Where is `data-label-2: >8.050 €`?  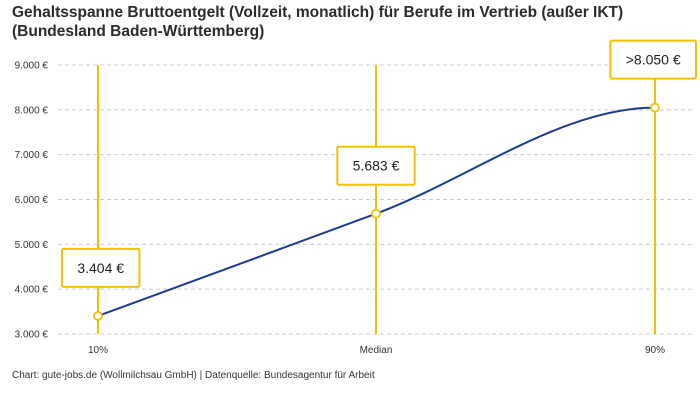
data-label-2: >8.050 € is located at coordinates (653, 60).